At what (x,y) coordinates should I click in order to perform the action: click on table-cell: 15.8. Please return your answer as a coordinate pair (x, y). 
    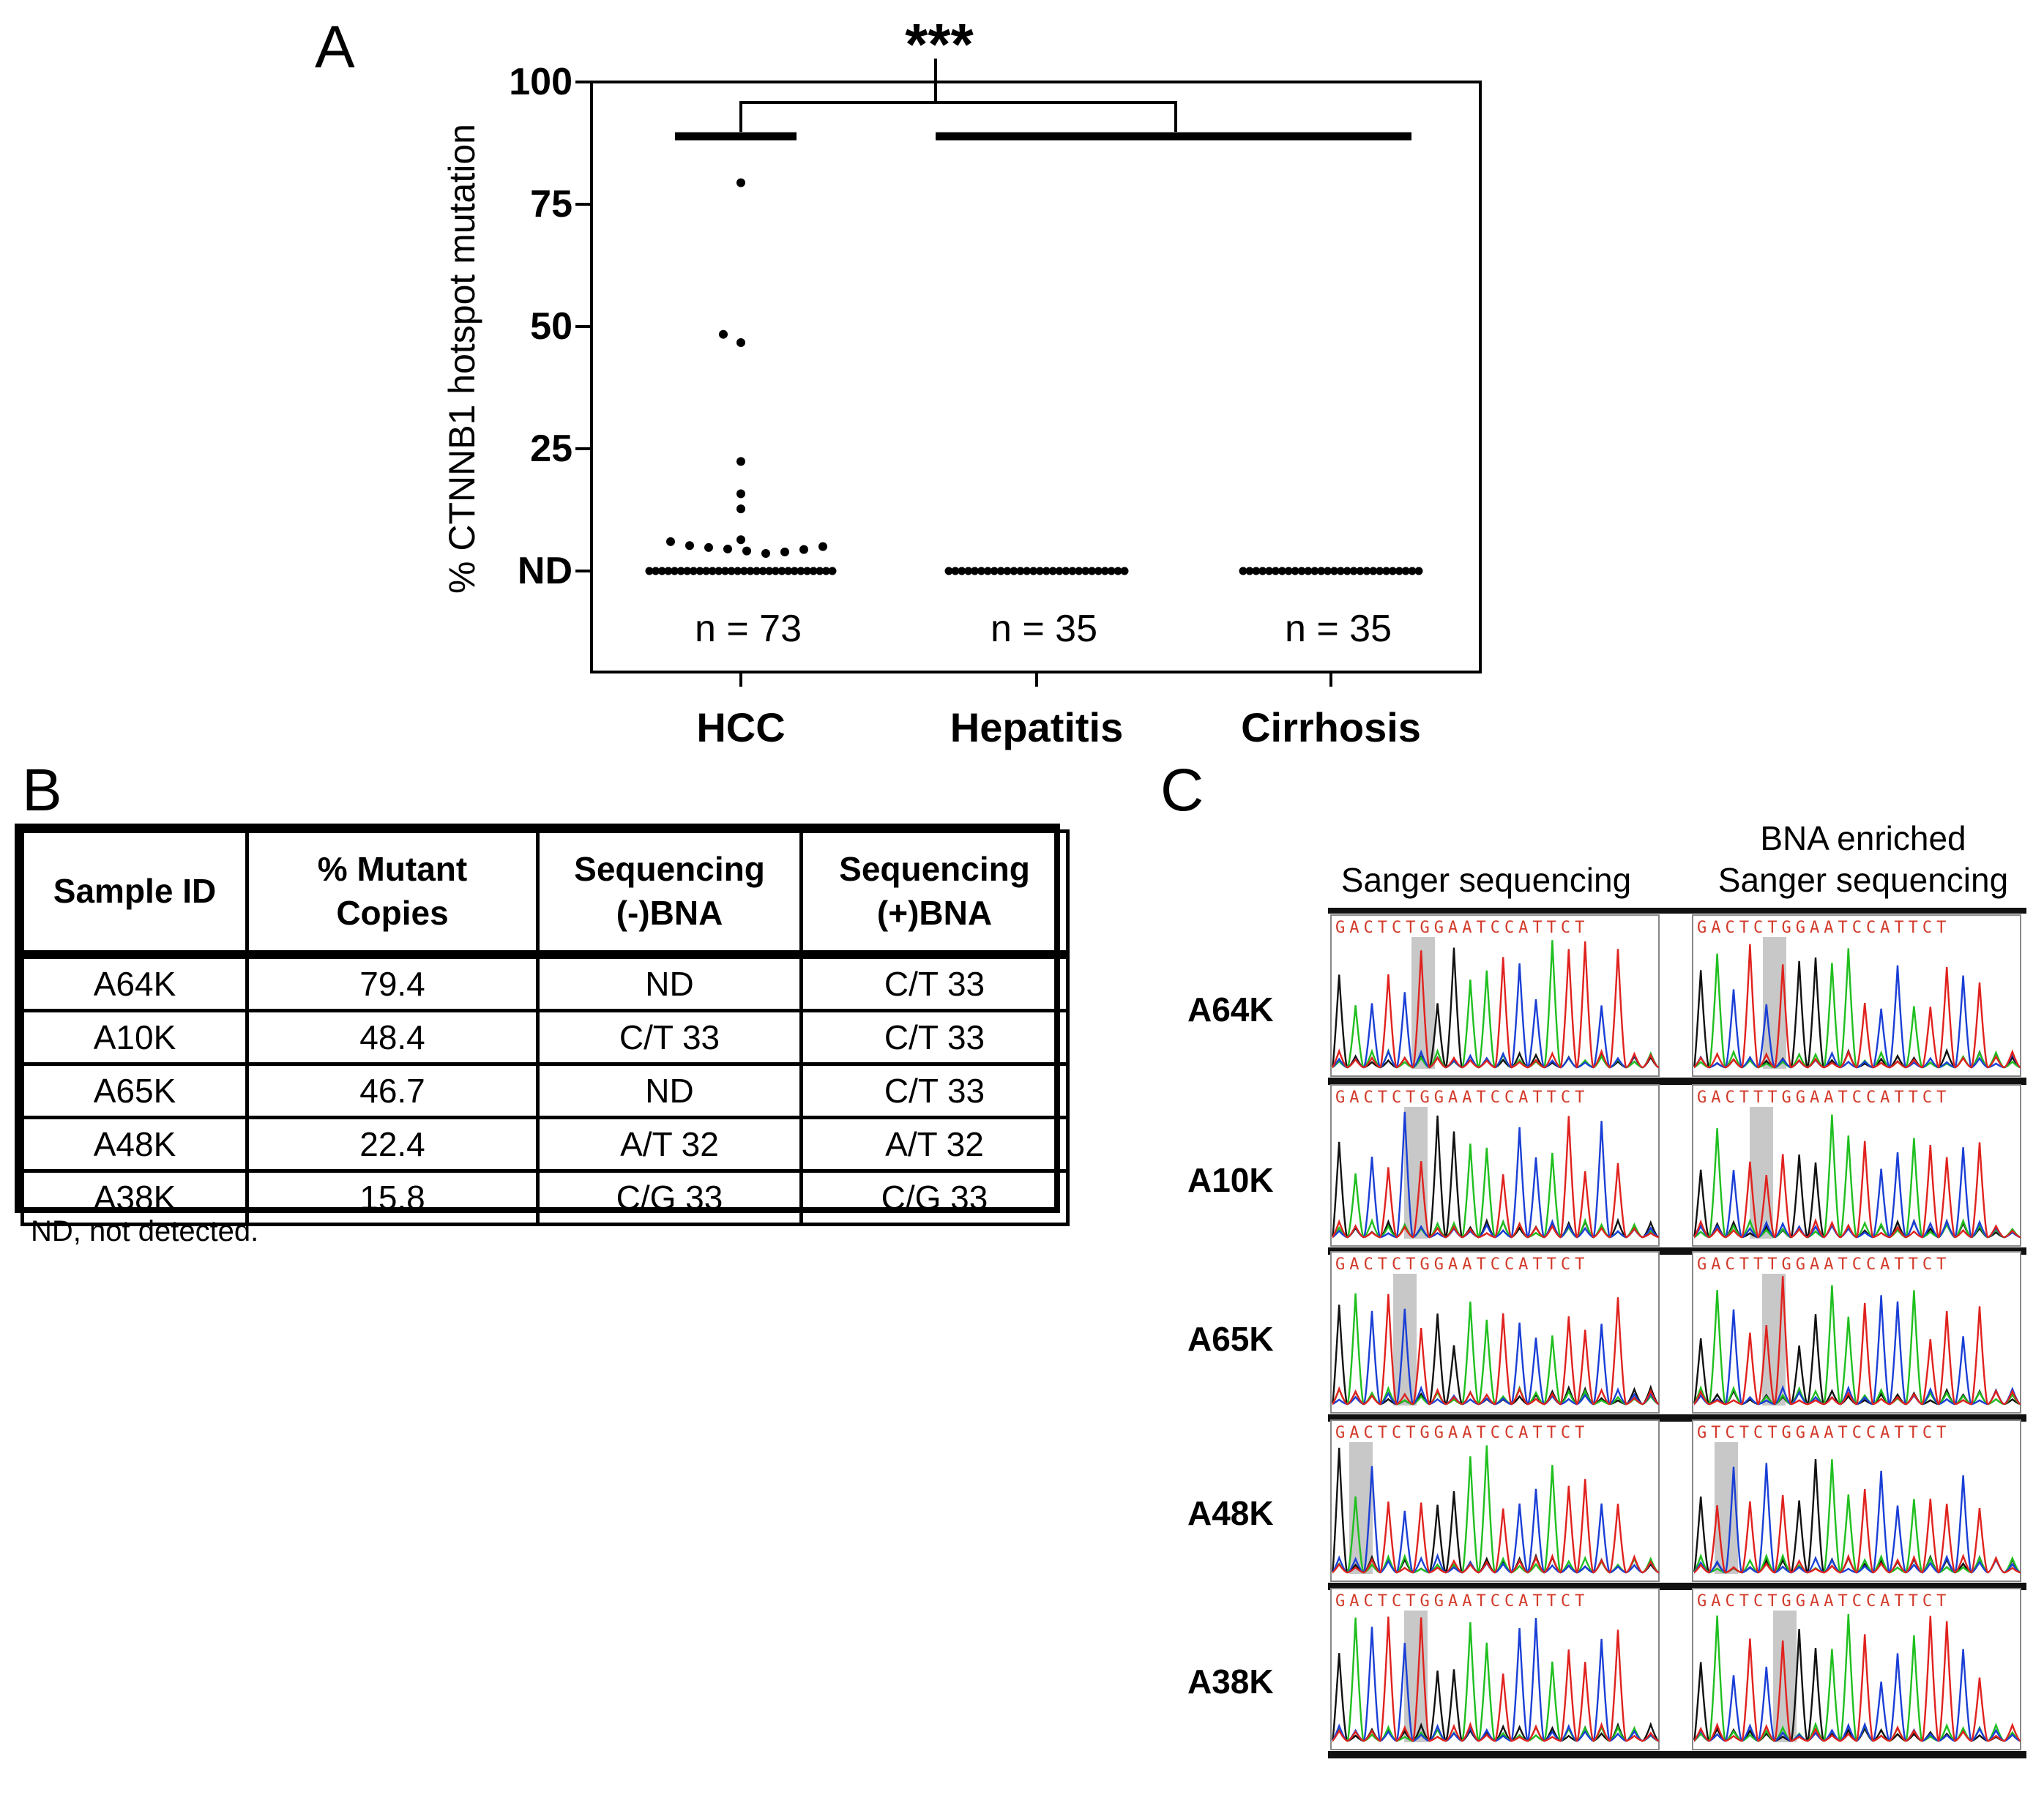
    Looking at the image, I should click on (392, 1198).